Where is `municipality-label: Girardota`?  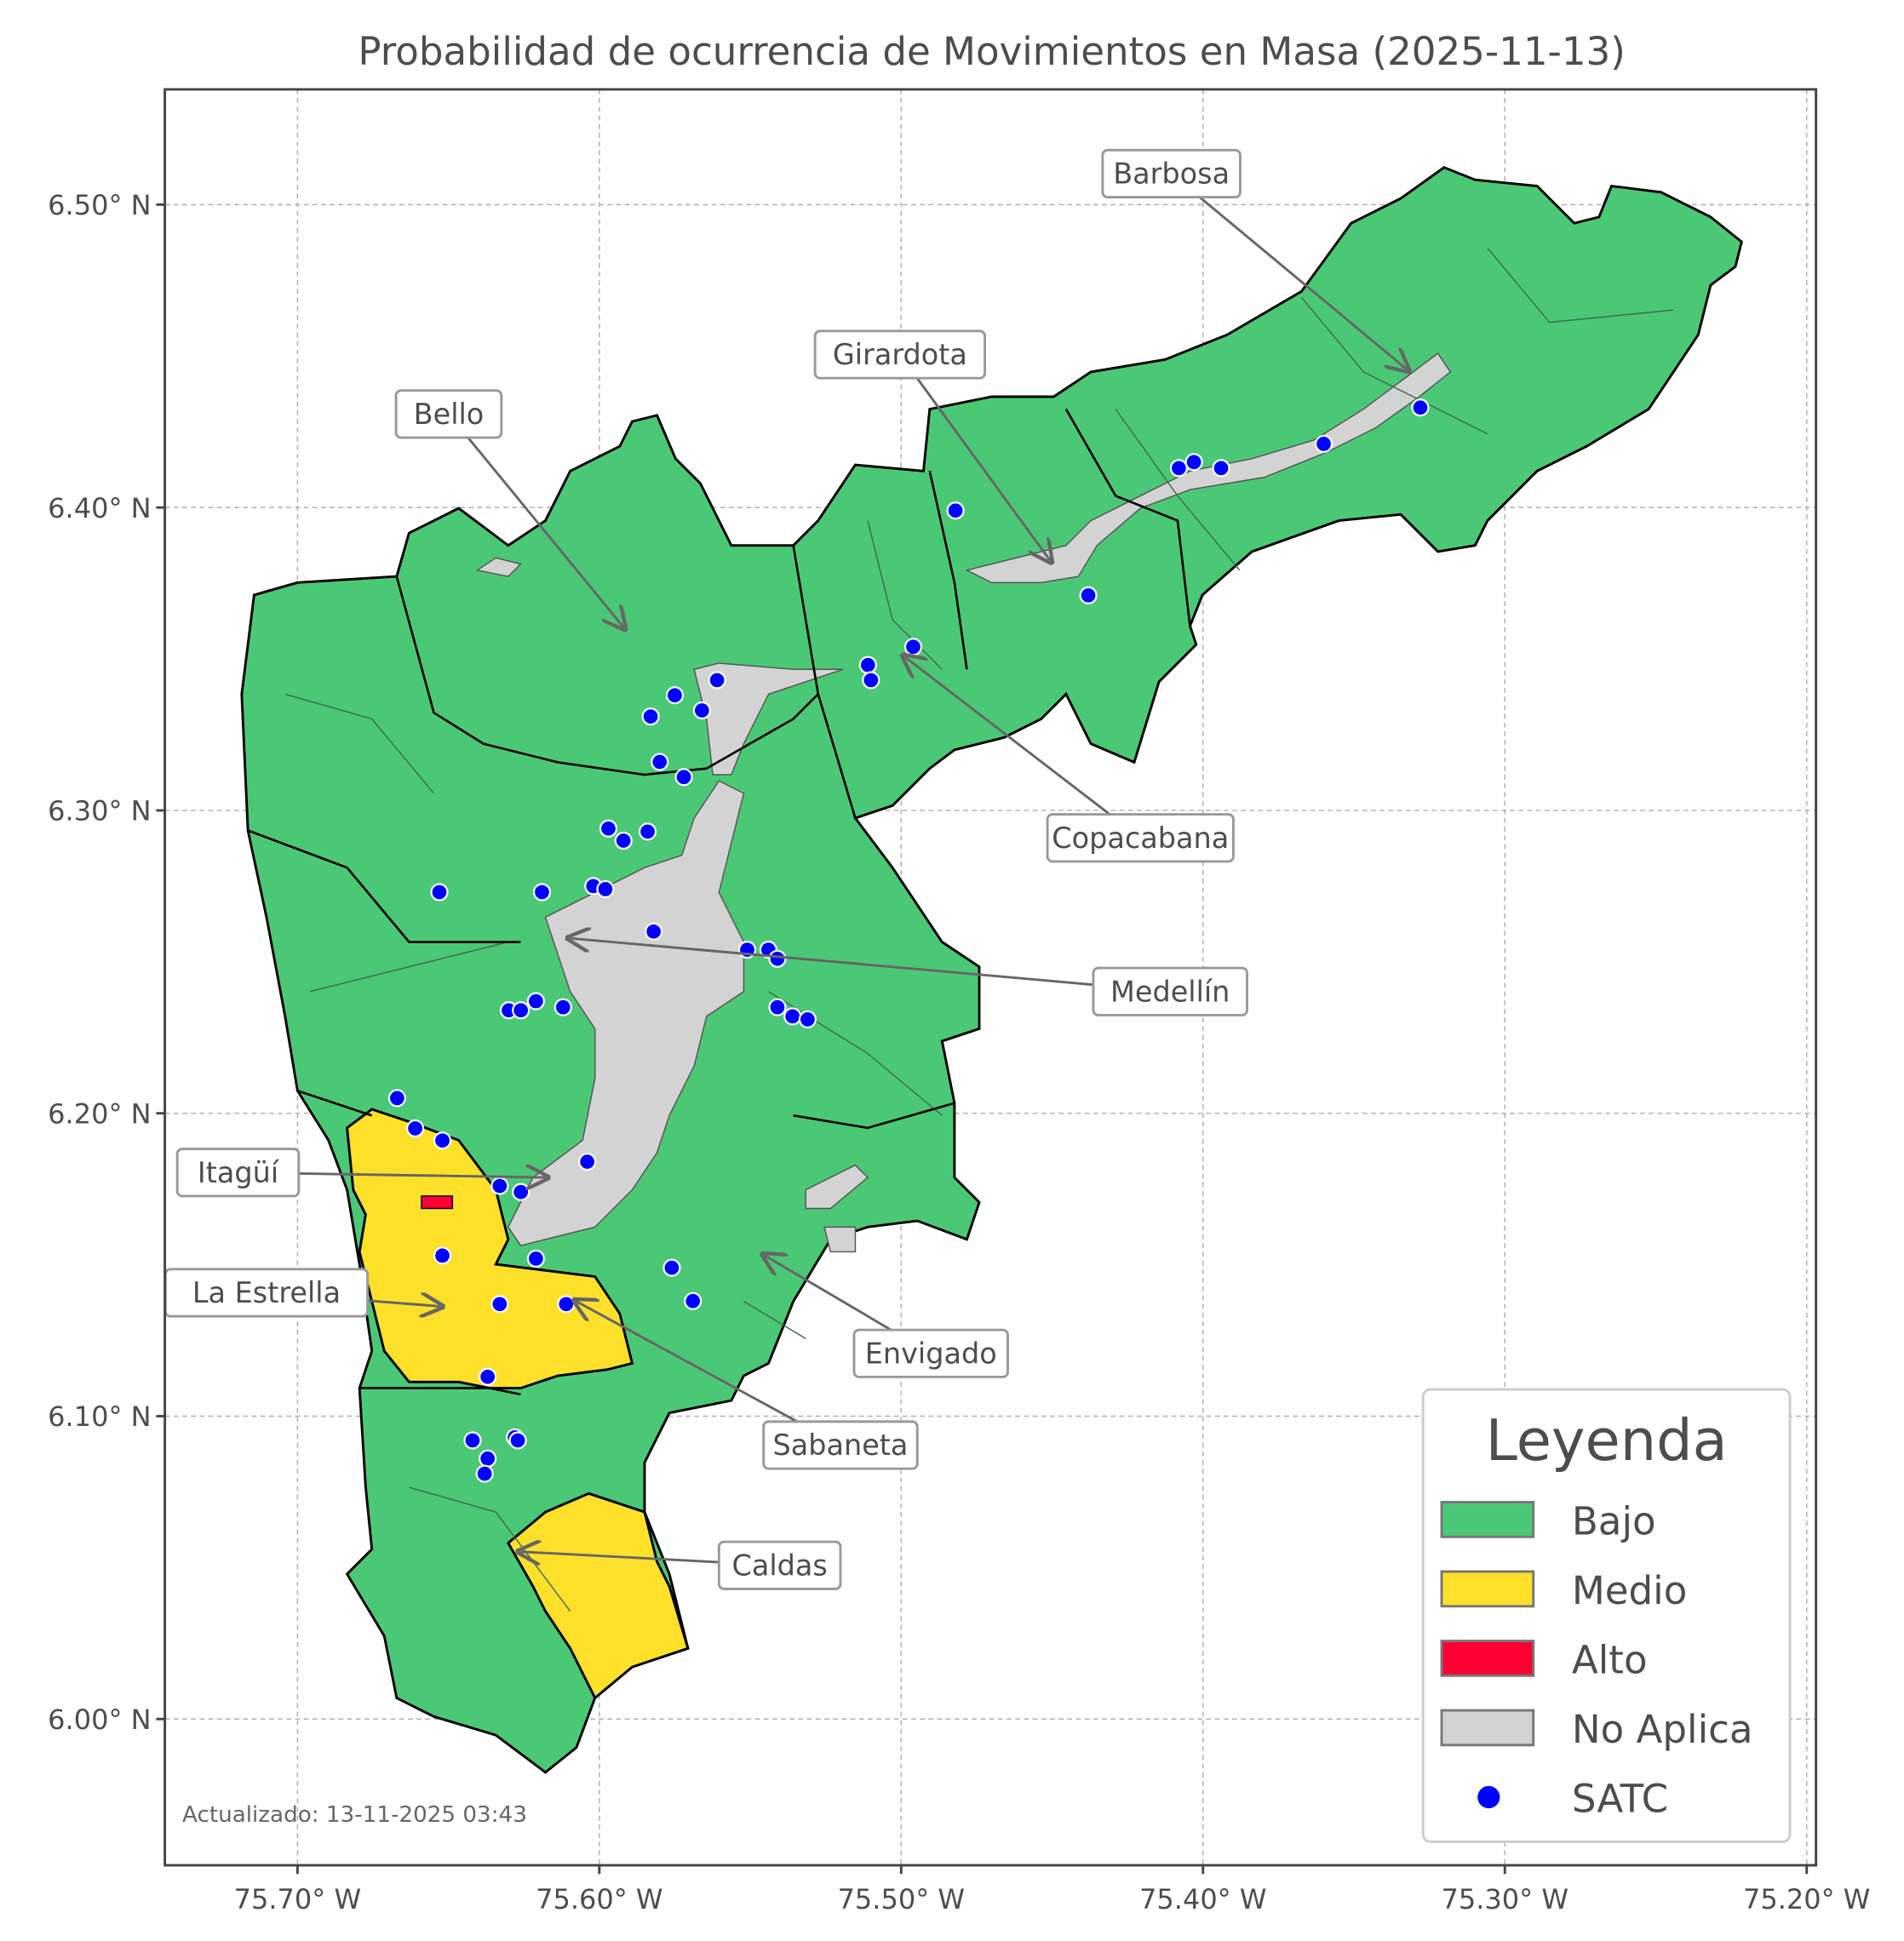 municipality-label: Girardota is located at coordinates (900, 354).